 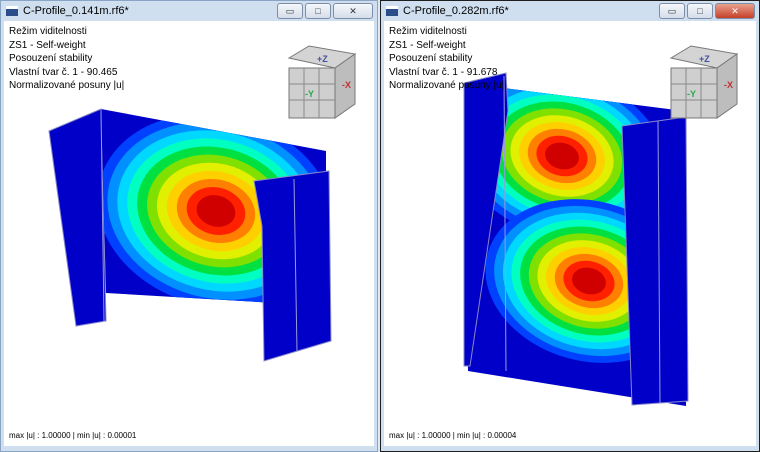 I want to click on contour-group, so click(x=565, y=160).